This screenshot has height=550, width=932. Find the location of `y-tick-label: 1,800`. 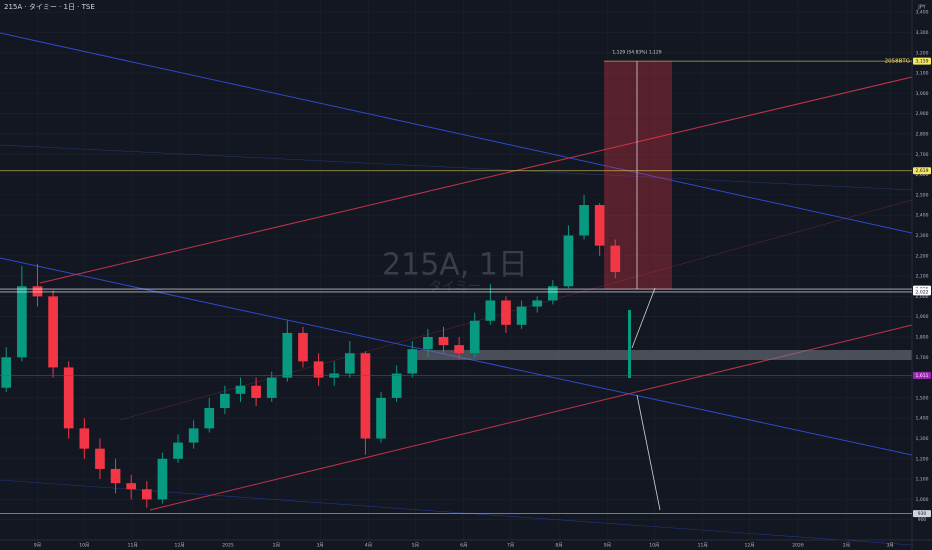

y-tick-label: 1,800 is located at coordinates (922, 337).